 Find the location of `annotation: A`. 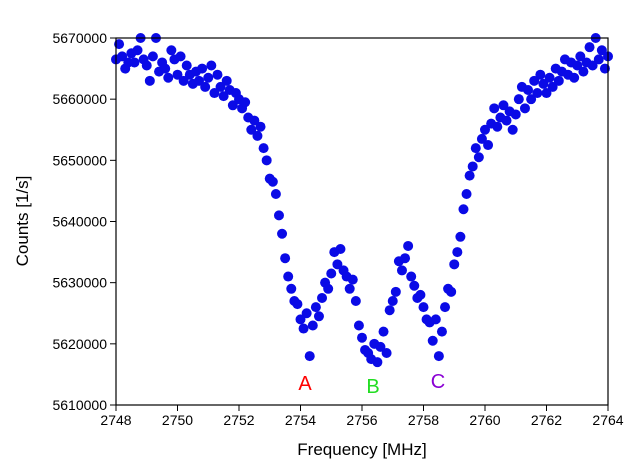

annotation: A is located at coordinates (305, 384).